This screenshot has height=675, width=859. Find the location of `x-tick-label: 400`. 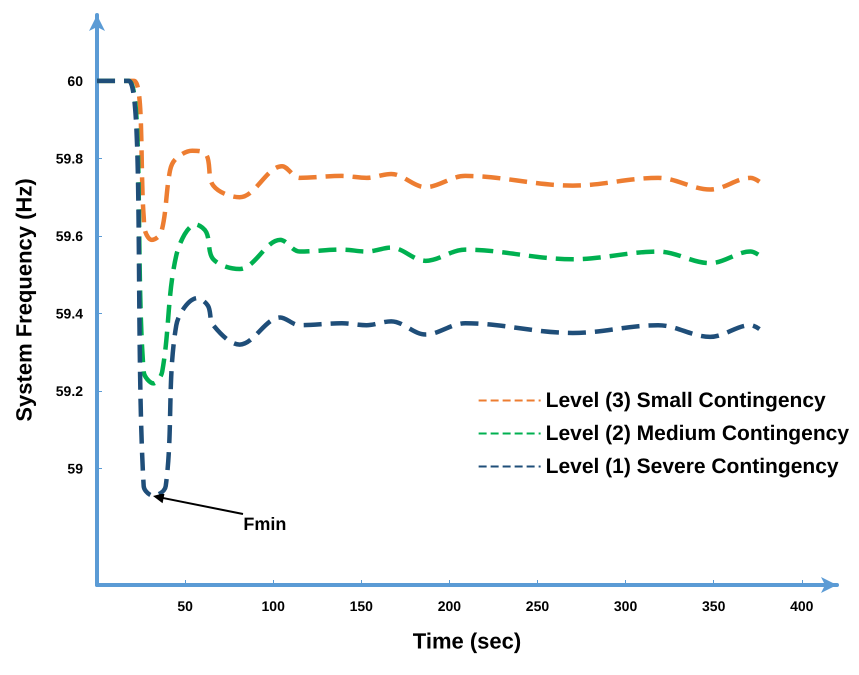

x-tick-label: 400 is located at coordinates (802, 606).